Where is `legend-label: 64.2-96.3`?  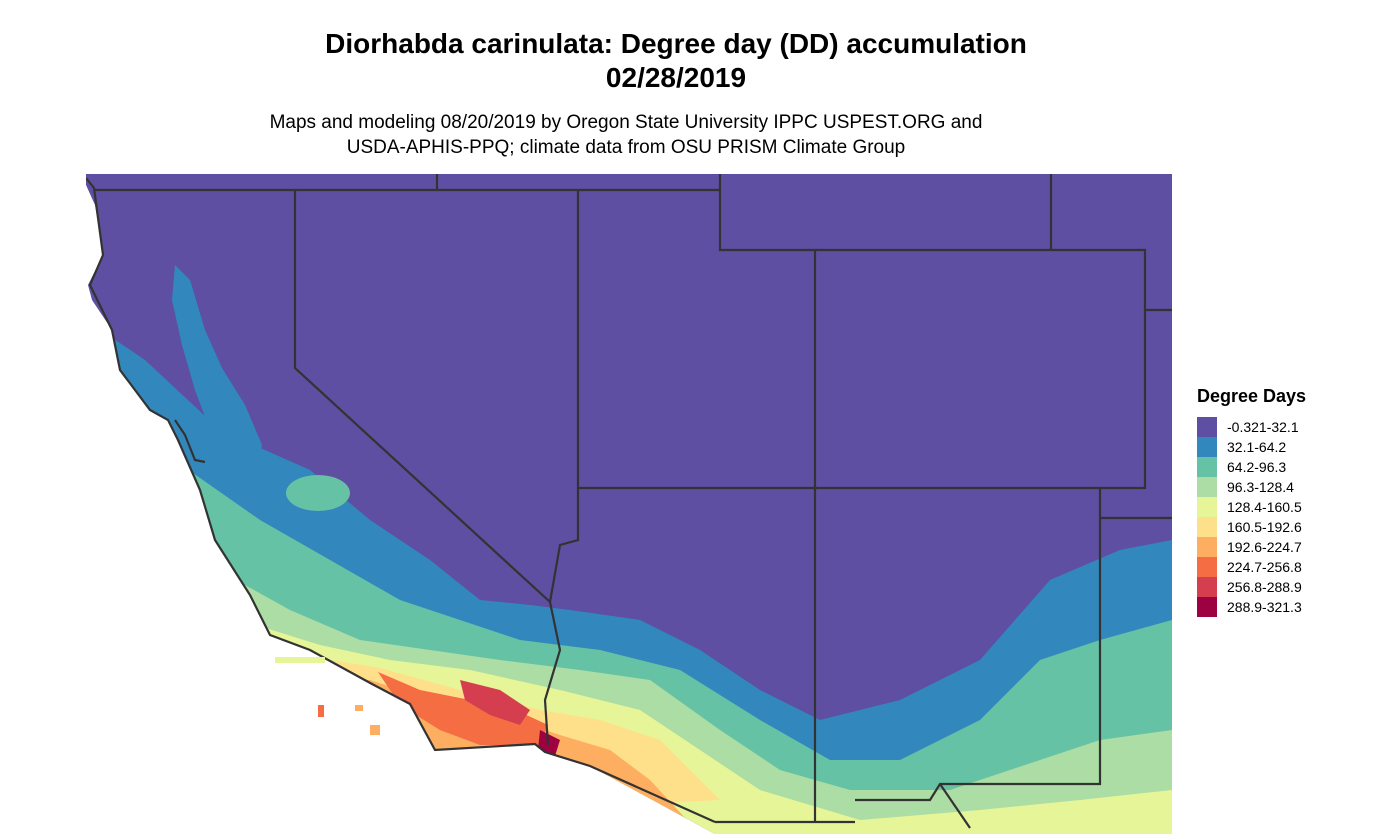
legend-label: 64.2-96.3 is located at coordinates (1257, 467).